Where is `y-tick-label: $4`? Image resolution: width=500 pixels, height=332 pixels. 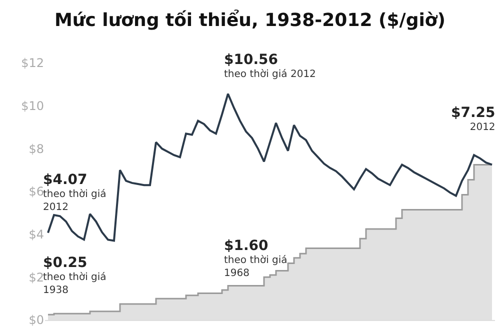
y-tick-label: $4 is located at coordinates (36, 235).